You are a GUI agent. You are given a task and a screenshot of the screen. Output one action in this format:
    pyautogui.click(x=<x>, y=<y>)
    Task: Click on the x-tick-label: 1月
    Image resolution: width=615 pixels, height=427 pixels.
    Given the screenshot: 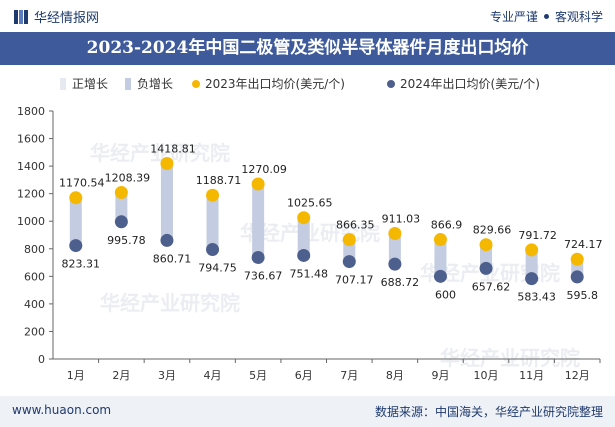 What is the action you would take?
    pyautogui.click(x=76, y=375)
    